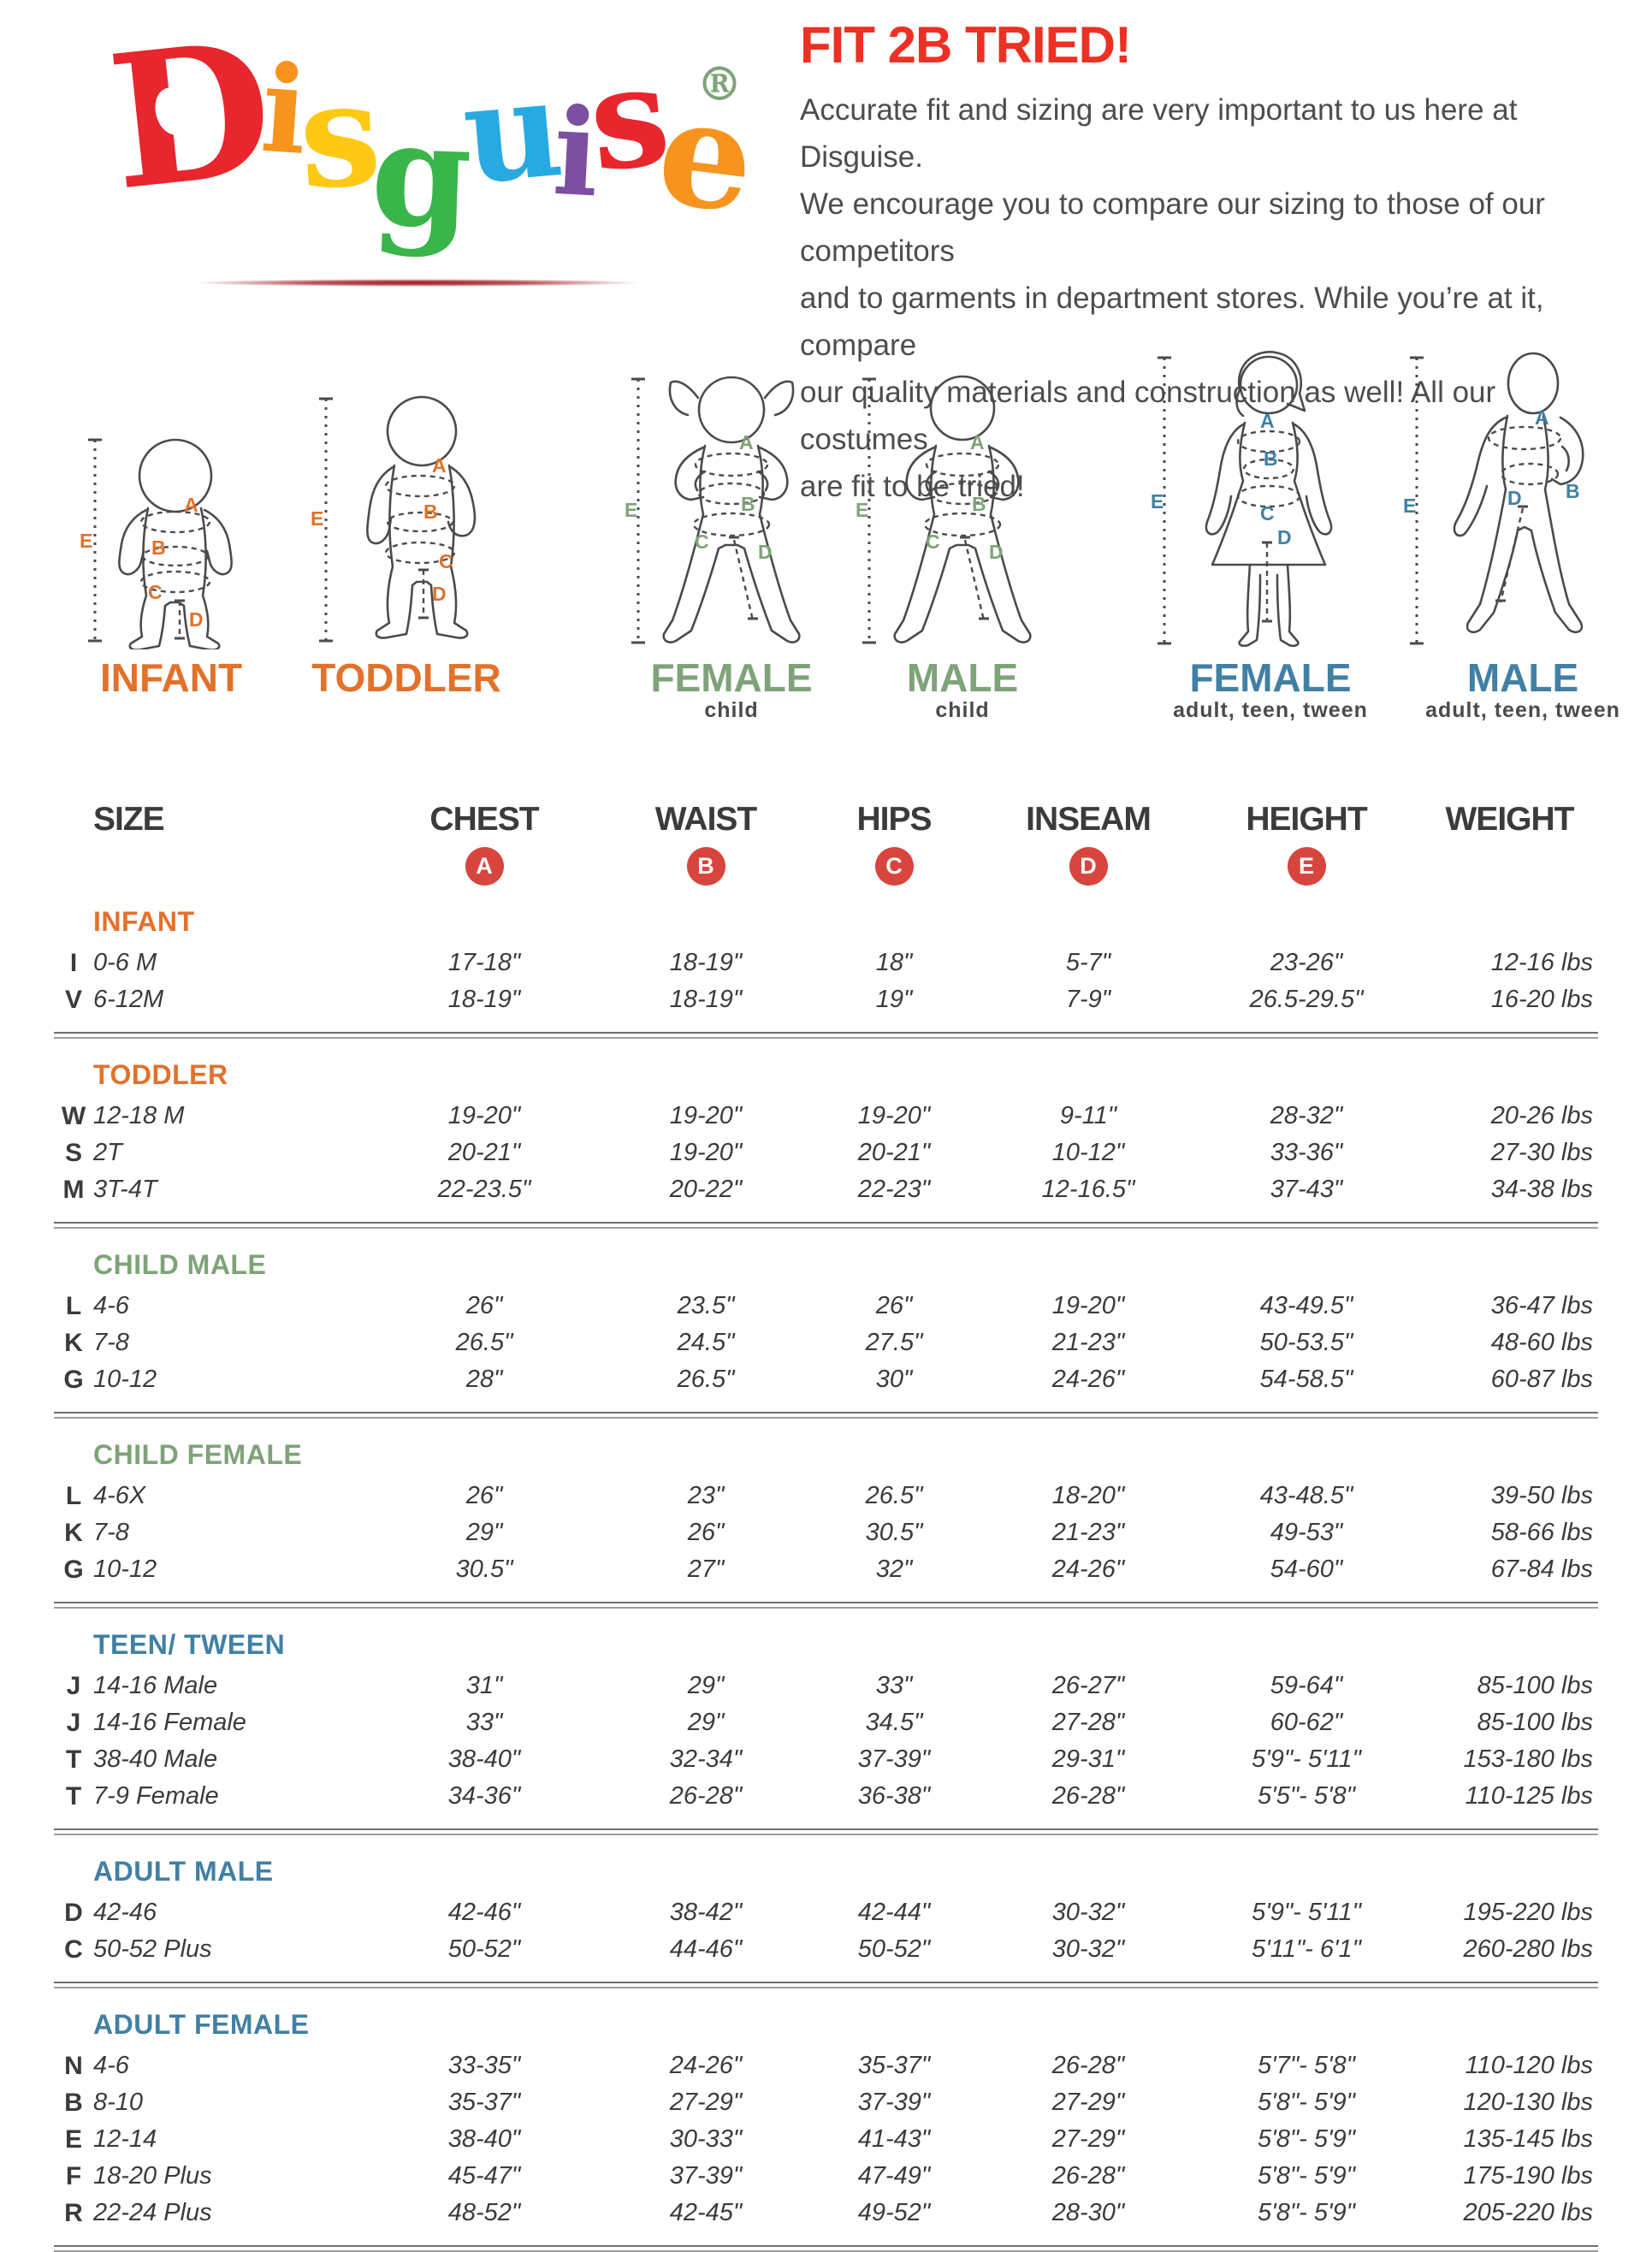 Image resolution: width=1652 pixels, height=2252 pixels. I want to click on cell-size: 2T, so click(107, 1152).